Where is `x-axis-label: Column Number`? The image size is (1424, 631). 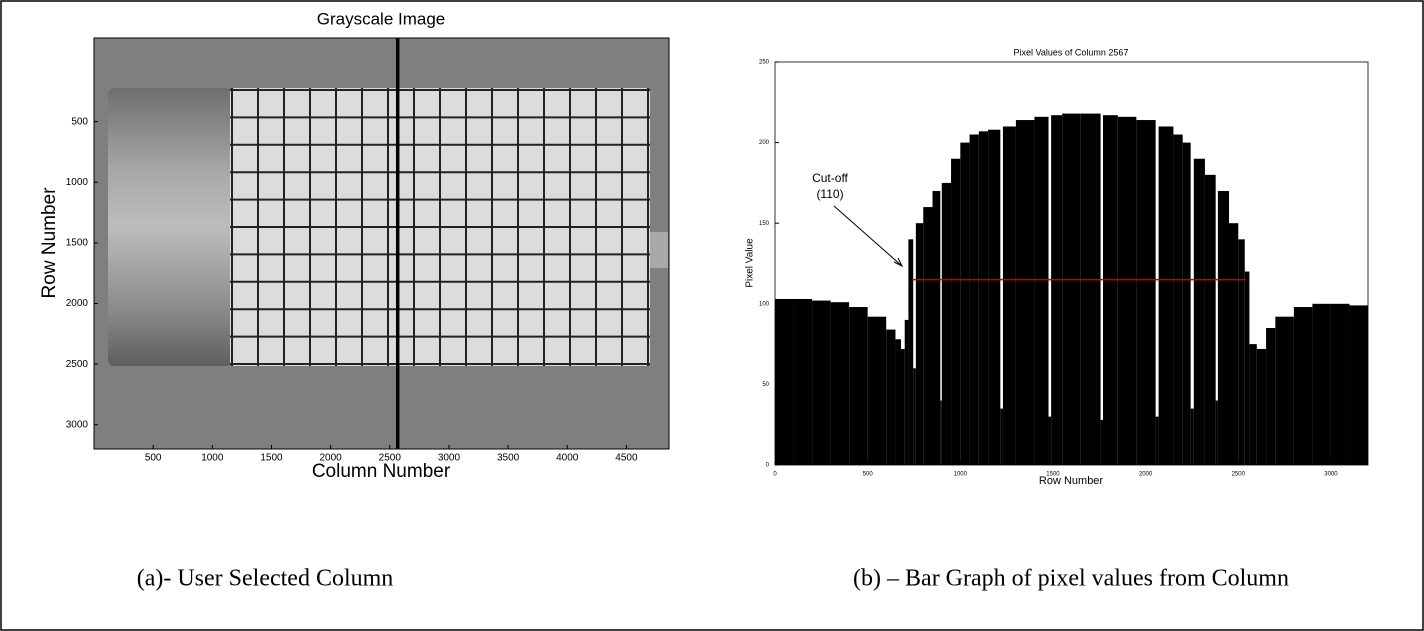 x-axis-label: Column Number is located at coordinates (381, 471).